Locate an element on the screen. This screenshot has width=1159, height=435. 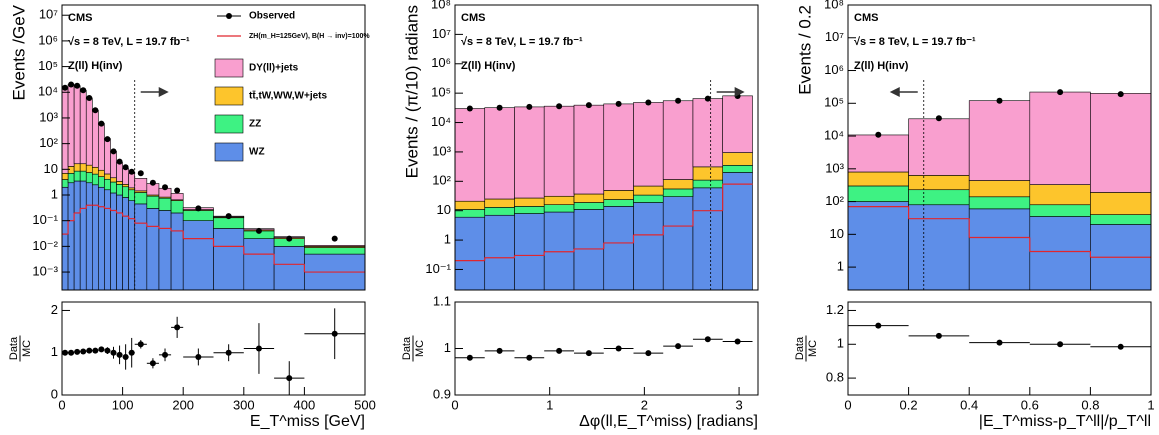
y-axis-title: MC is located at coordinates (813, 348).